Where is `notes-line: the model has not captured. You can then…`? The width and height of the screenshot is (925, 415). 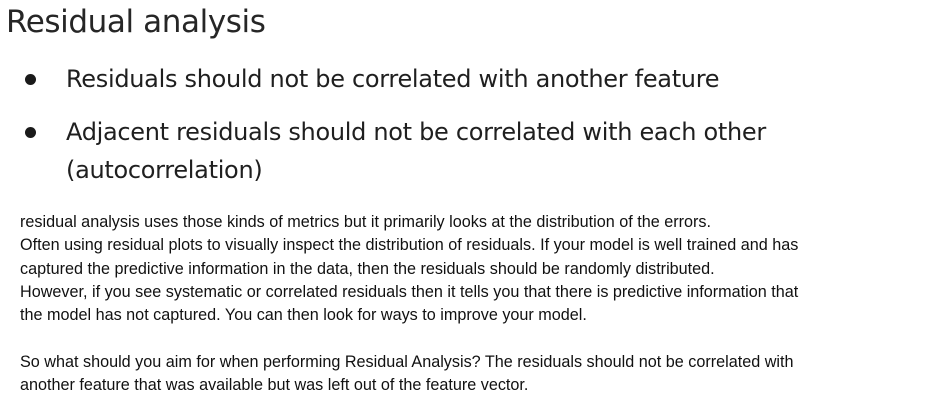 notes-line: the model has not captured. You can then… is located at coordinates (303, 315).